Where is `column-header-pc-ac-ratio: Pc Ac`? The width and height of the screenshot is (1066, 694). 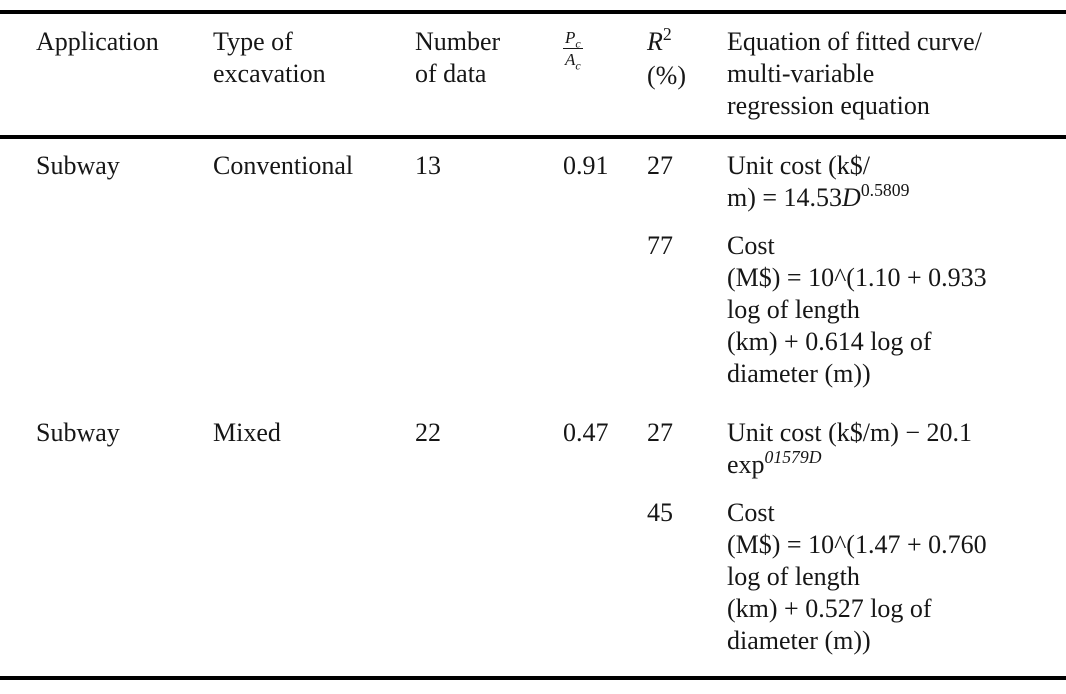
column-header-pc-ac-ratio: Pc Ac is located at coordinates (605, 49).